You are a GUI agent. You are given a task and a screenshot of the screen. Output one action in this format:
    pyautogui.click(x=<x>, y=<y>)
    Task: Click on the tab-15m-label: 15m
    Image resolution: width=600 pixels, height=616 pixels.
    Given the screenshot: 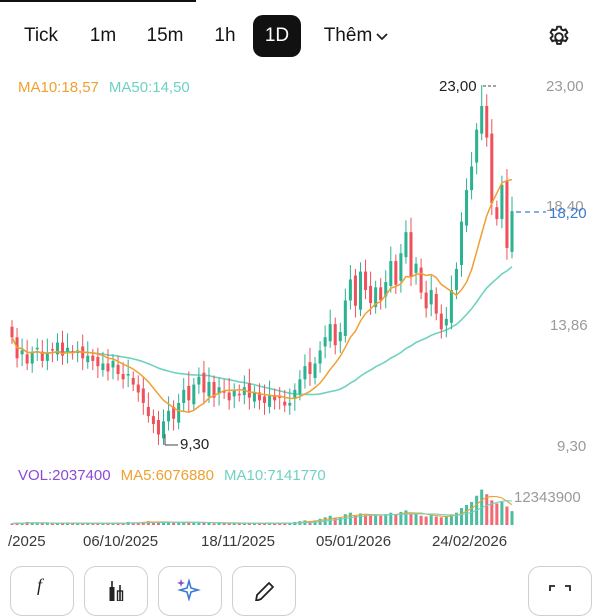 What is the action you would take?
    pyautogui.click(x=165, y=35)
    